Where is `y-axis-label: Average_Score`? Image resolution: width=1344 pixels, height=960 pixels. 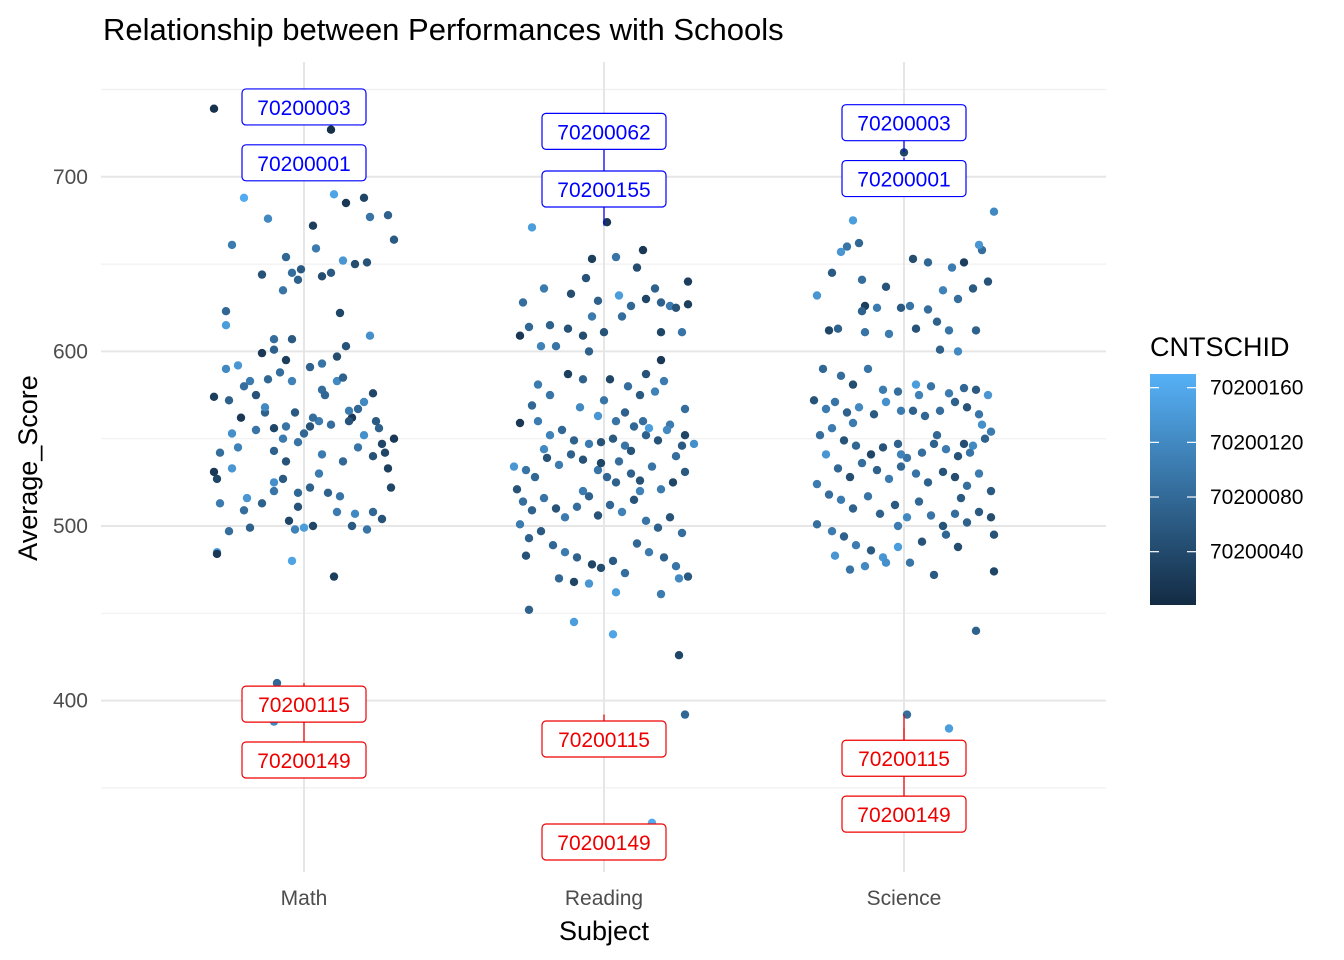 y-axis-label: Average_Score is located at coordinates (28, 468).